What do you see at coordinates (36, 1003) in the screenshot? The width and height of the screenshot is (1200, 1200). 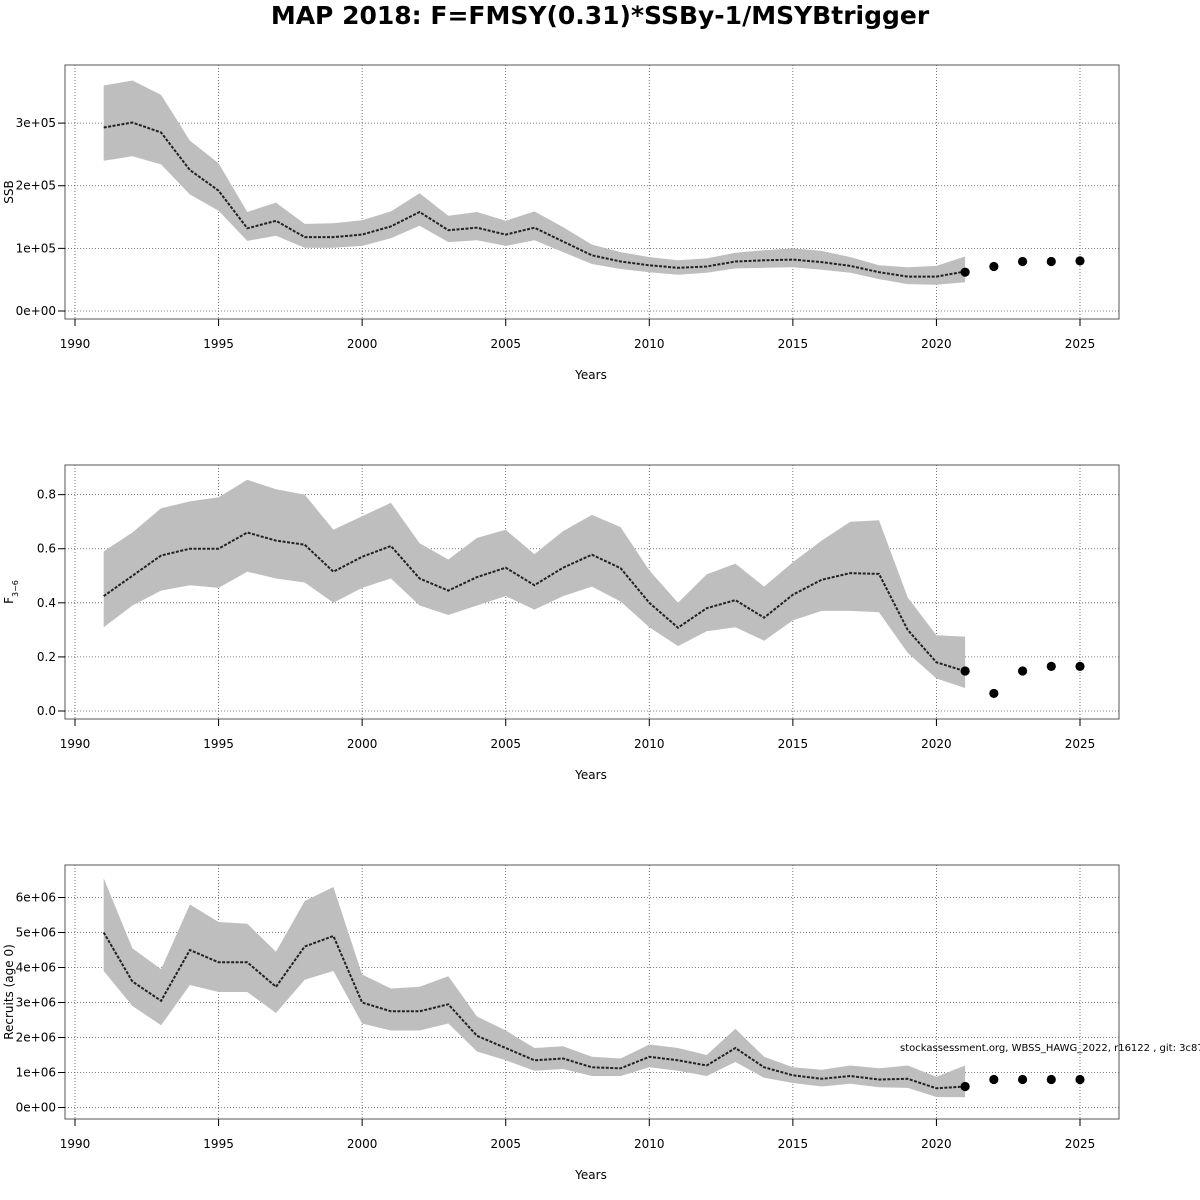 I see `y-tick-label: 3e+06` at bounding box center [36, 1003].